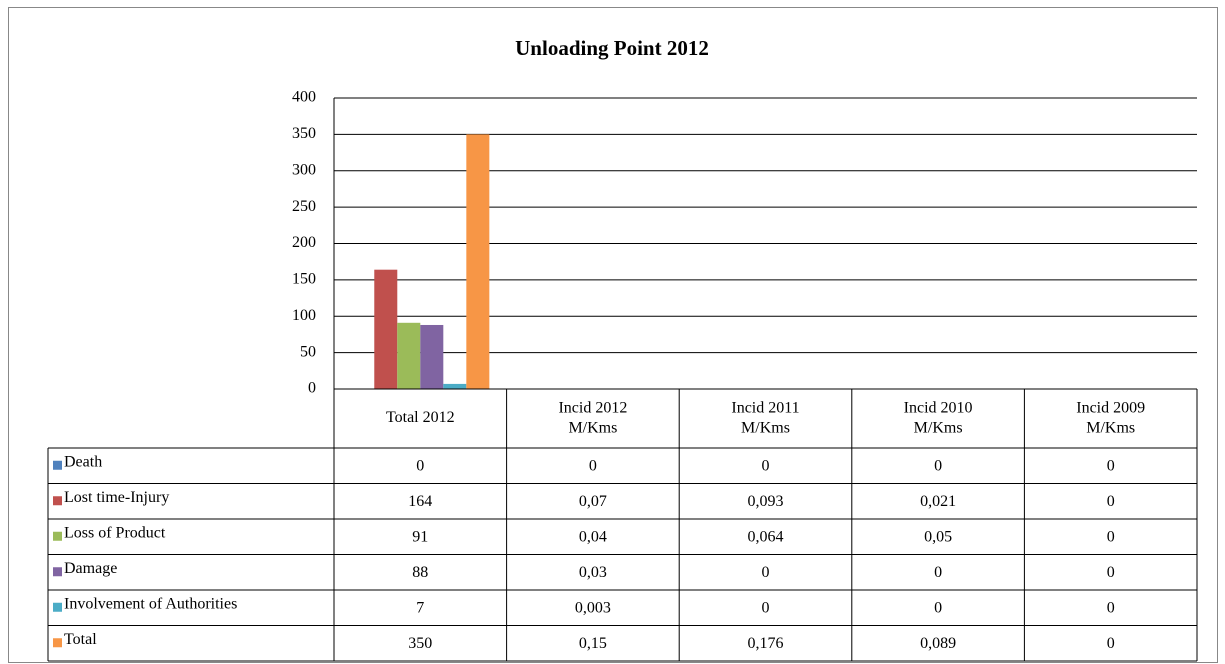 The height and width of the screenshot is (664, 1225). What do you see at coordinates (304, 133) in the screenshot?
I see `y-tick-label: 350` at bounding box center [304, 133].